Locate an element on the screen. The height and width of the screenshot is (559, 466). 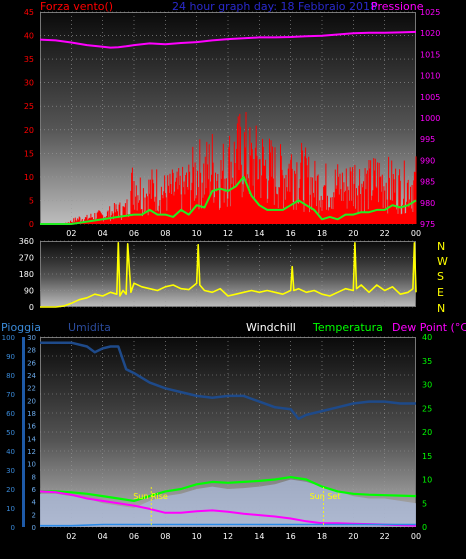
pressure-y-tick-label: 1025 is located at coordinates (430, 12).